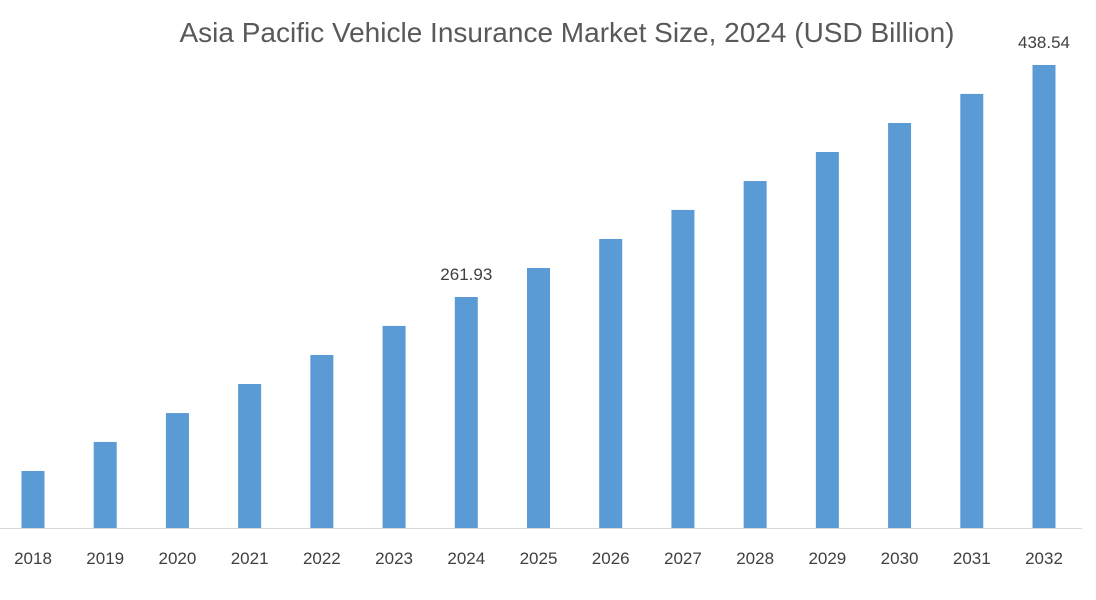 The width and height of the screenshot is (1096, 600). What do you see at coordinates (755, 354) in the screenshot?
I see `bar-2028` at bounding box center [755, 354].